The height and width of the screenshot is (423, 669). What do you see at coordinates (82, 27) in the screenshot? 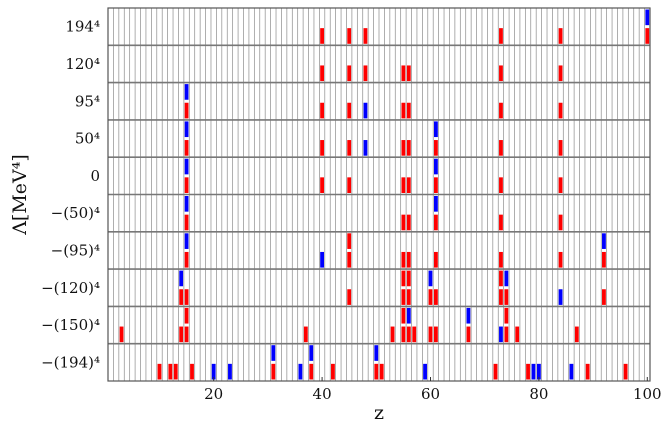
I see `y-tick-label: 194⁴` at bounding box center [82, 27].